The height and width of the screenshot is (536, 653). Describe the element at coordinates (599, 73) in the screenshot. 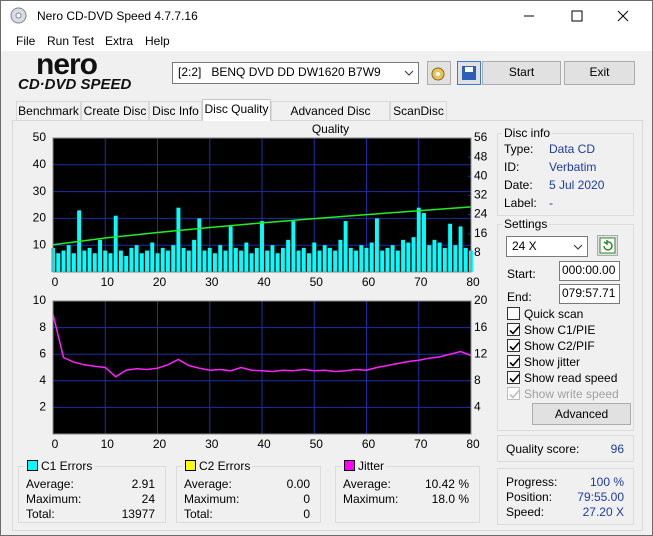

I see `exit-button: Exit` at that location.